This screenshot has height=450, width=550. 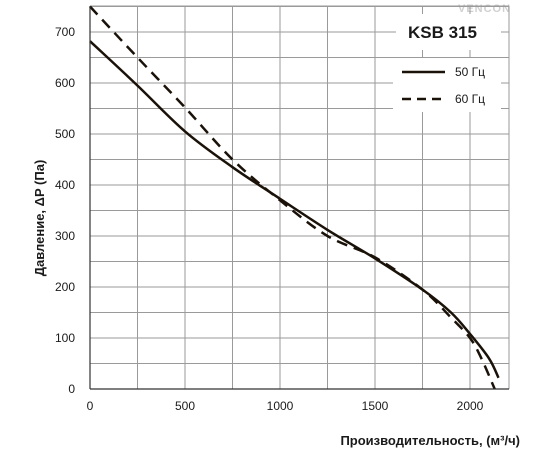 I want to click on y-tick-label: 100, so click(x=65, y=338).